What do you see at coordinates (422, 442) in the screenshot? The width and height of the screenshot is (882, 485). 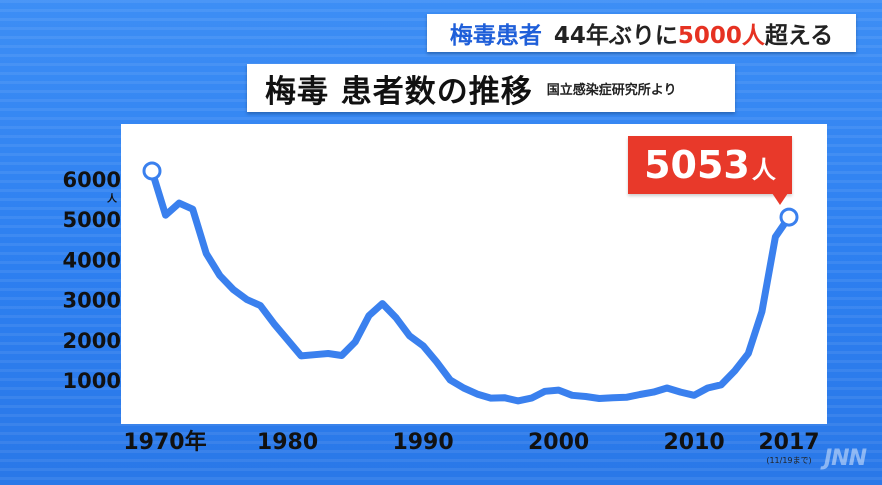 I see `x-tick-label: 1990` at bounding box center [422, 442].